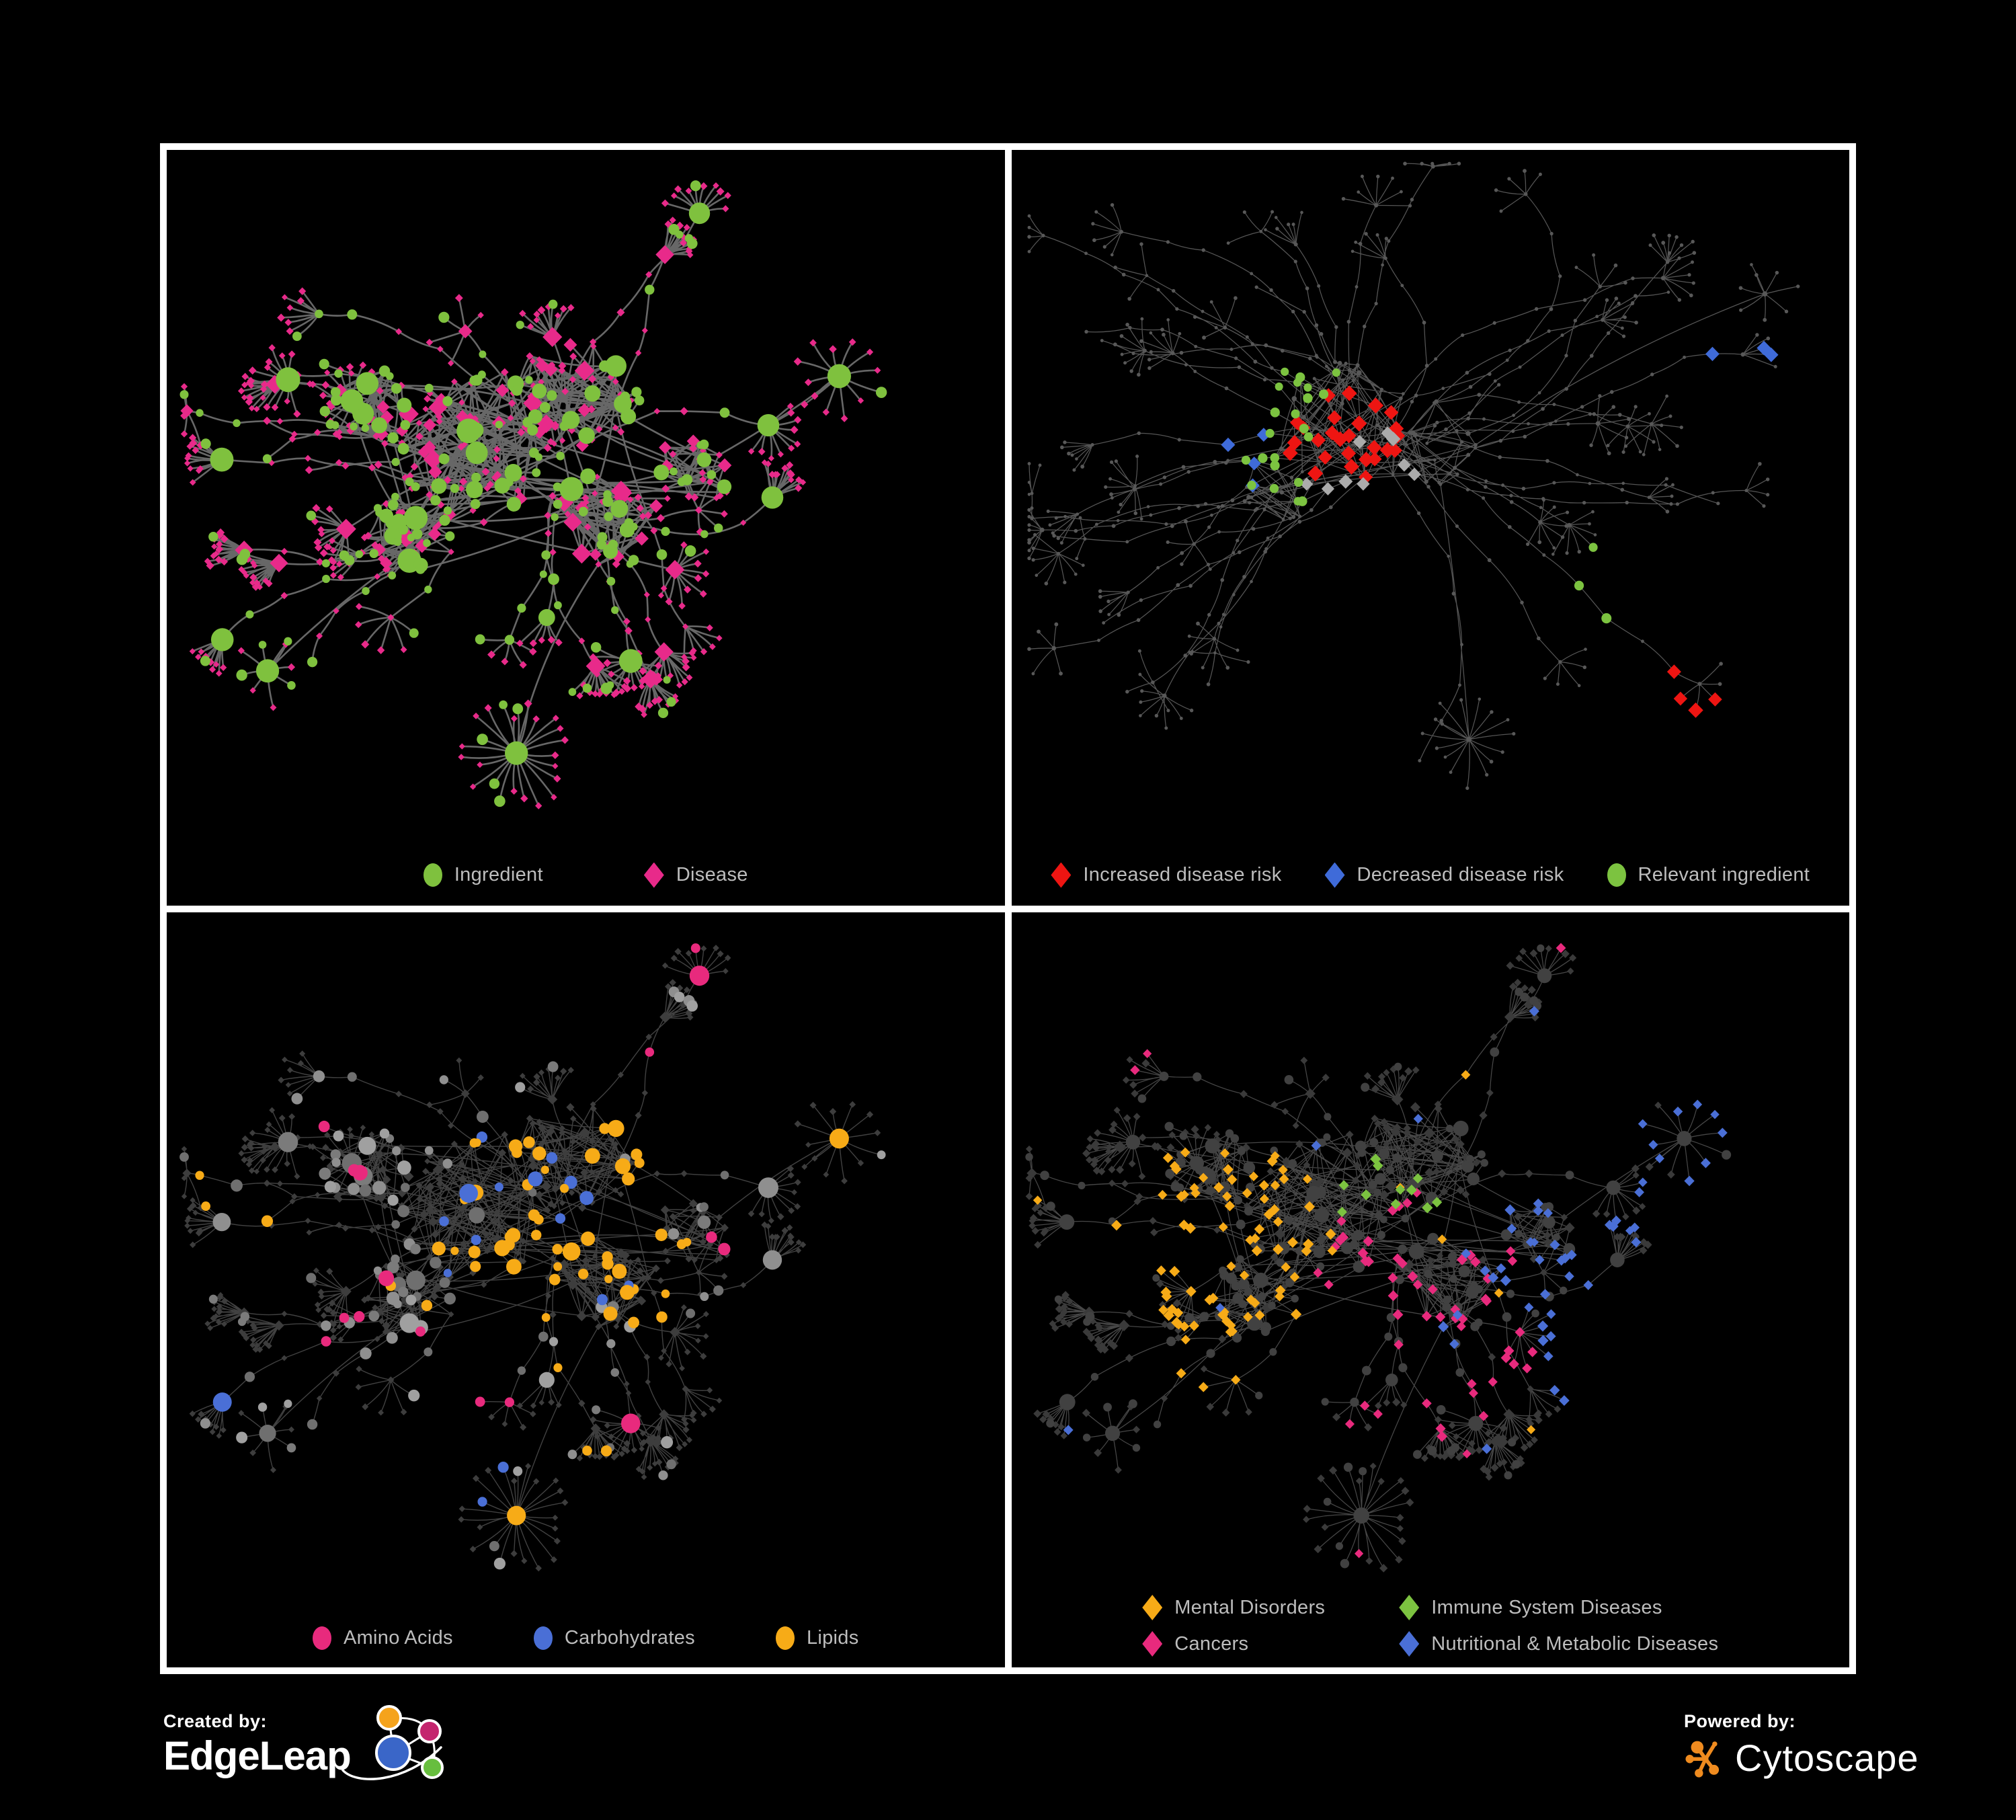  What do you see at coordinates (498, 874) in the screenshot?
I see `legend-label: Ingredient` at bounding box center [498, 874].